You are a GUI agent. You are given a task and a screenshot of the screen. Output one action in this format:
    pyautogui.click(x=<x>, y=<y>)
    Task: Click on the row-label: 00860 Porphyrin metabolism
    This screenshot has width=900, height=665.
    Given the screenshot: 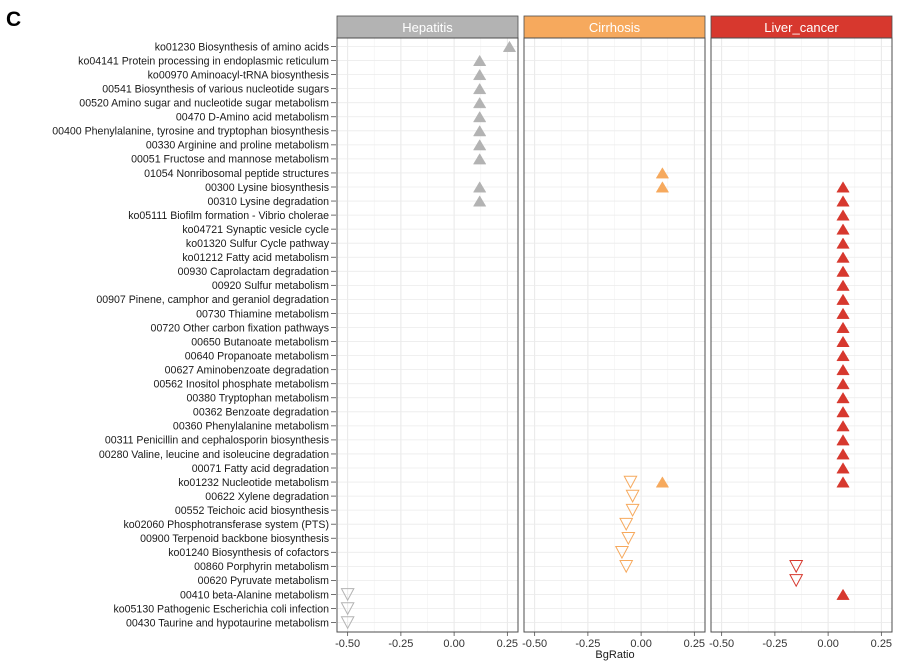 What is the action you would take?
    pyautogui.click(x=261, y=567)
    